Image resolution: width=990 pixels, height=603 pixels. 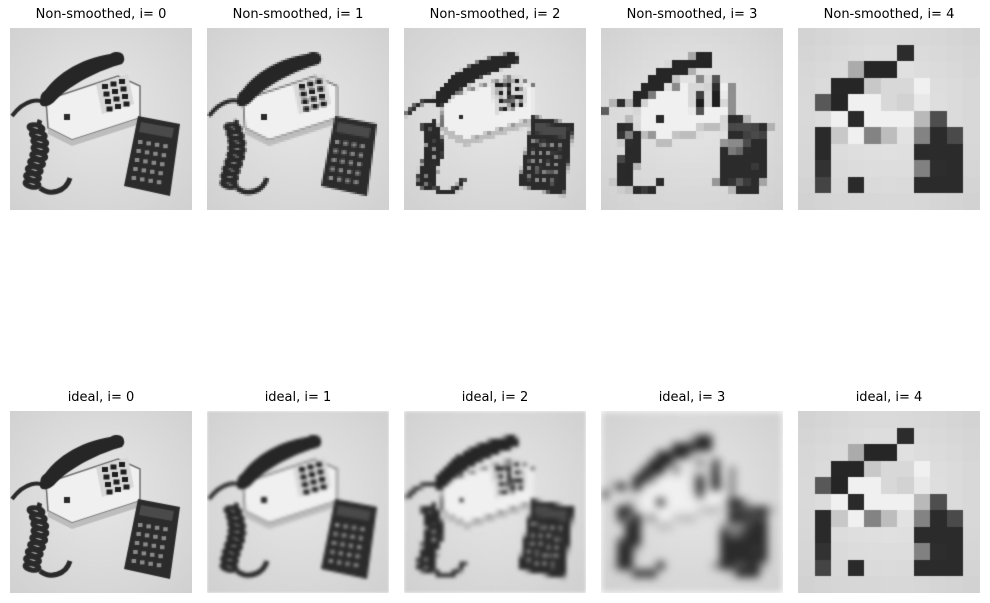 I want to click on panel-title: ideal, i= 1, so click(x=298, y=397).